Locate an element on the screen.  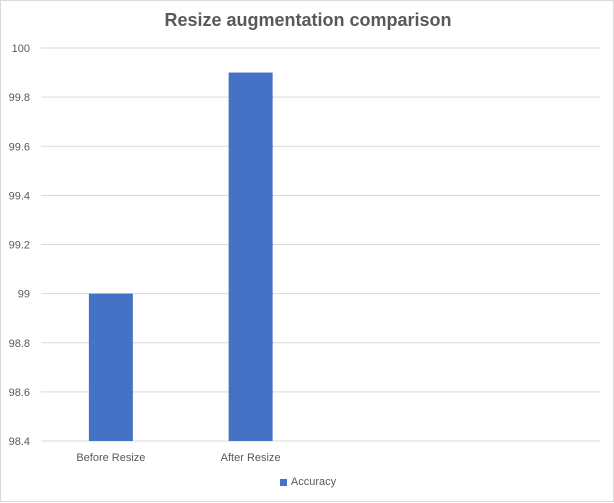
x-tick-label: Before Resize is located at coordinates (110, 458).